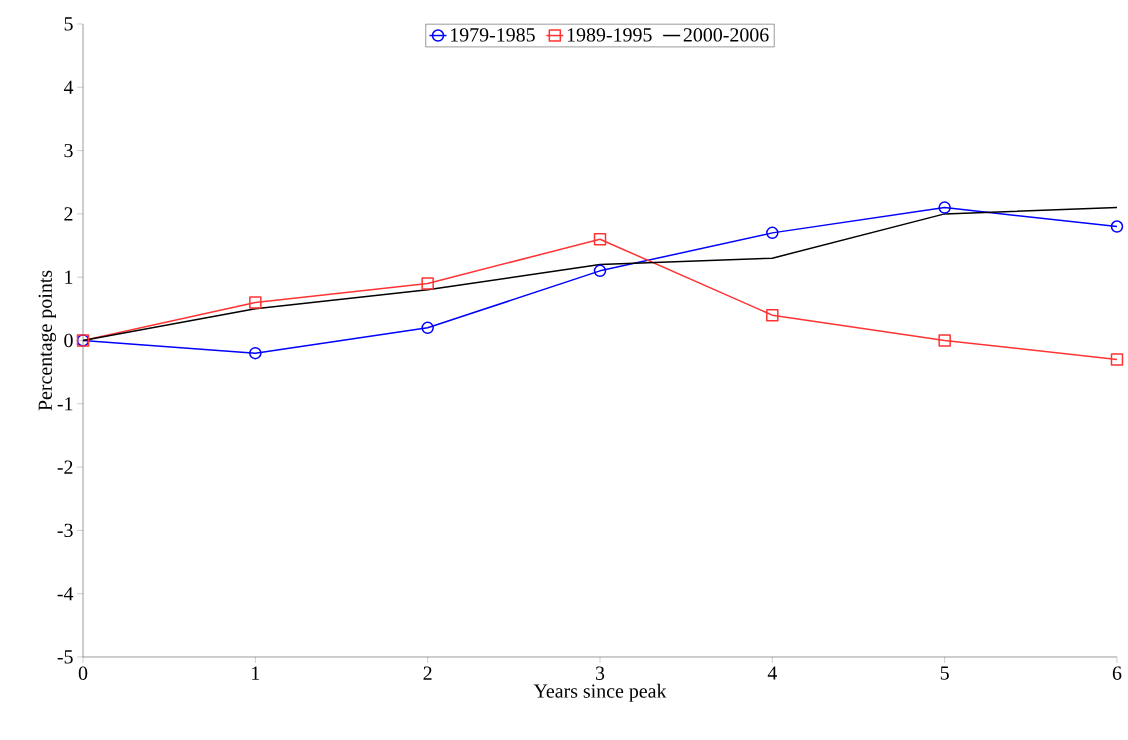  What do you see at coordinates (65, 530) in the screenshot?
I see `y-tick-label: -3` at bounding box center [65, 530].